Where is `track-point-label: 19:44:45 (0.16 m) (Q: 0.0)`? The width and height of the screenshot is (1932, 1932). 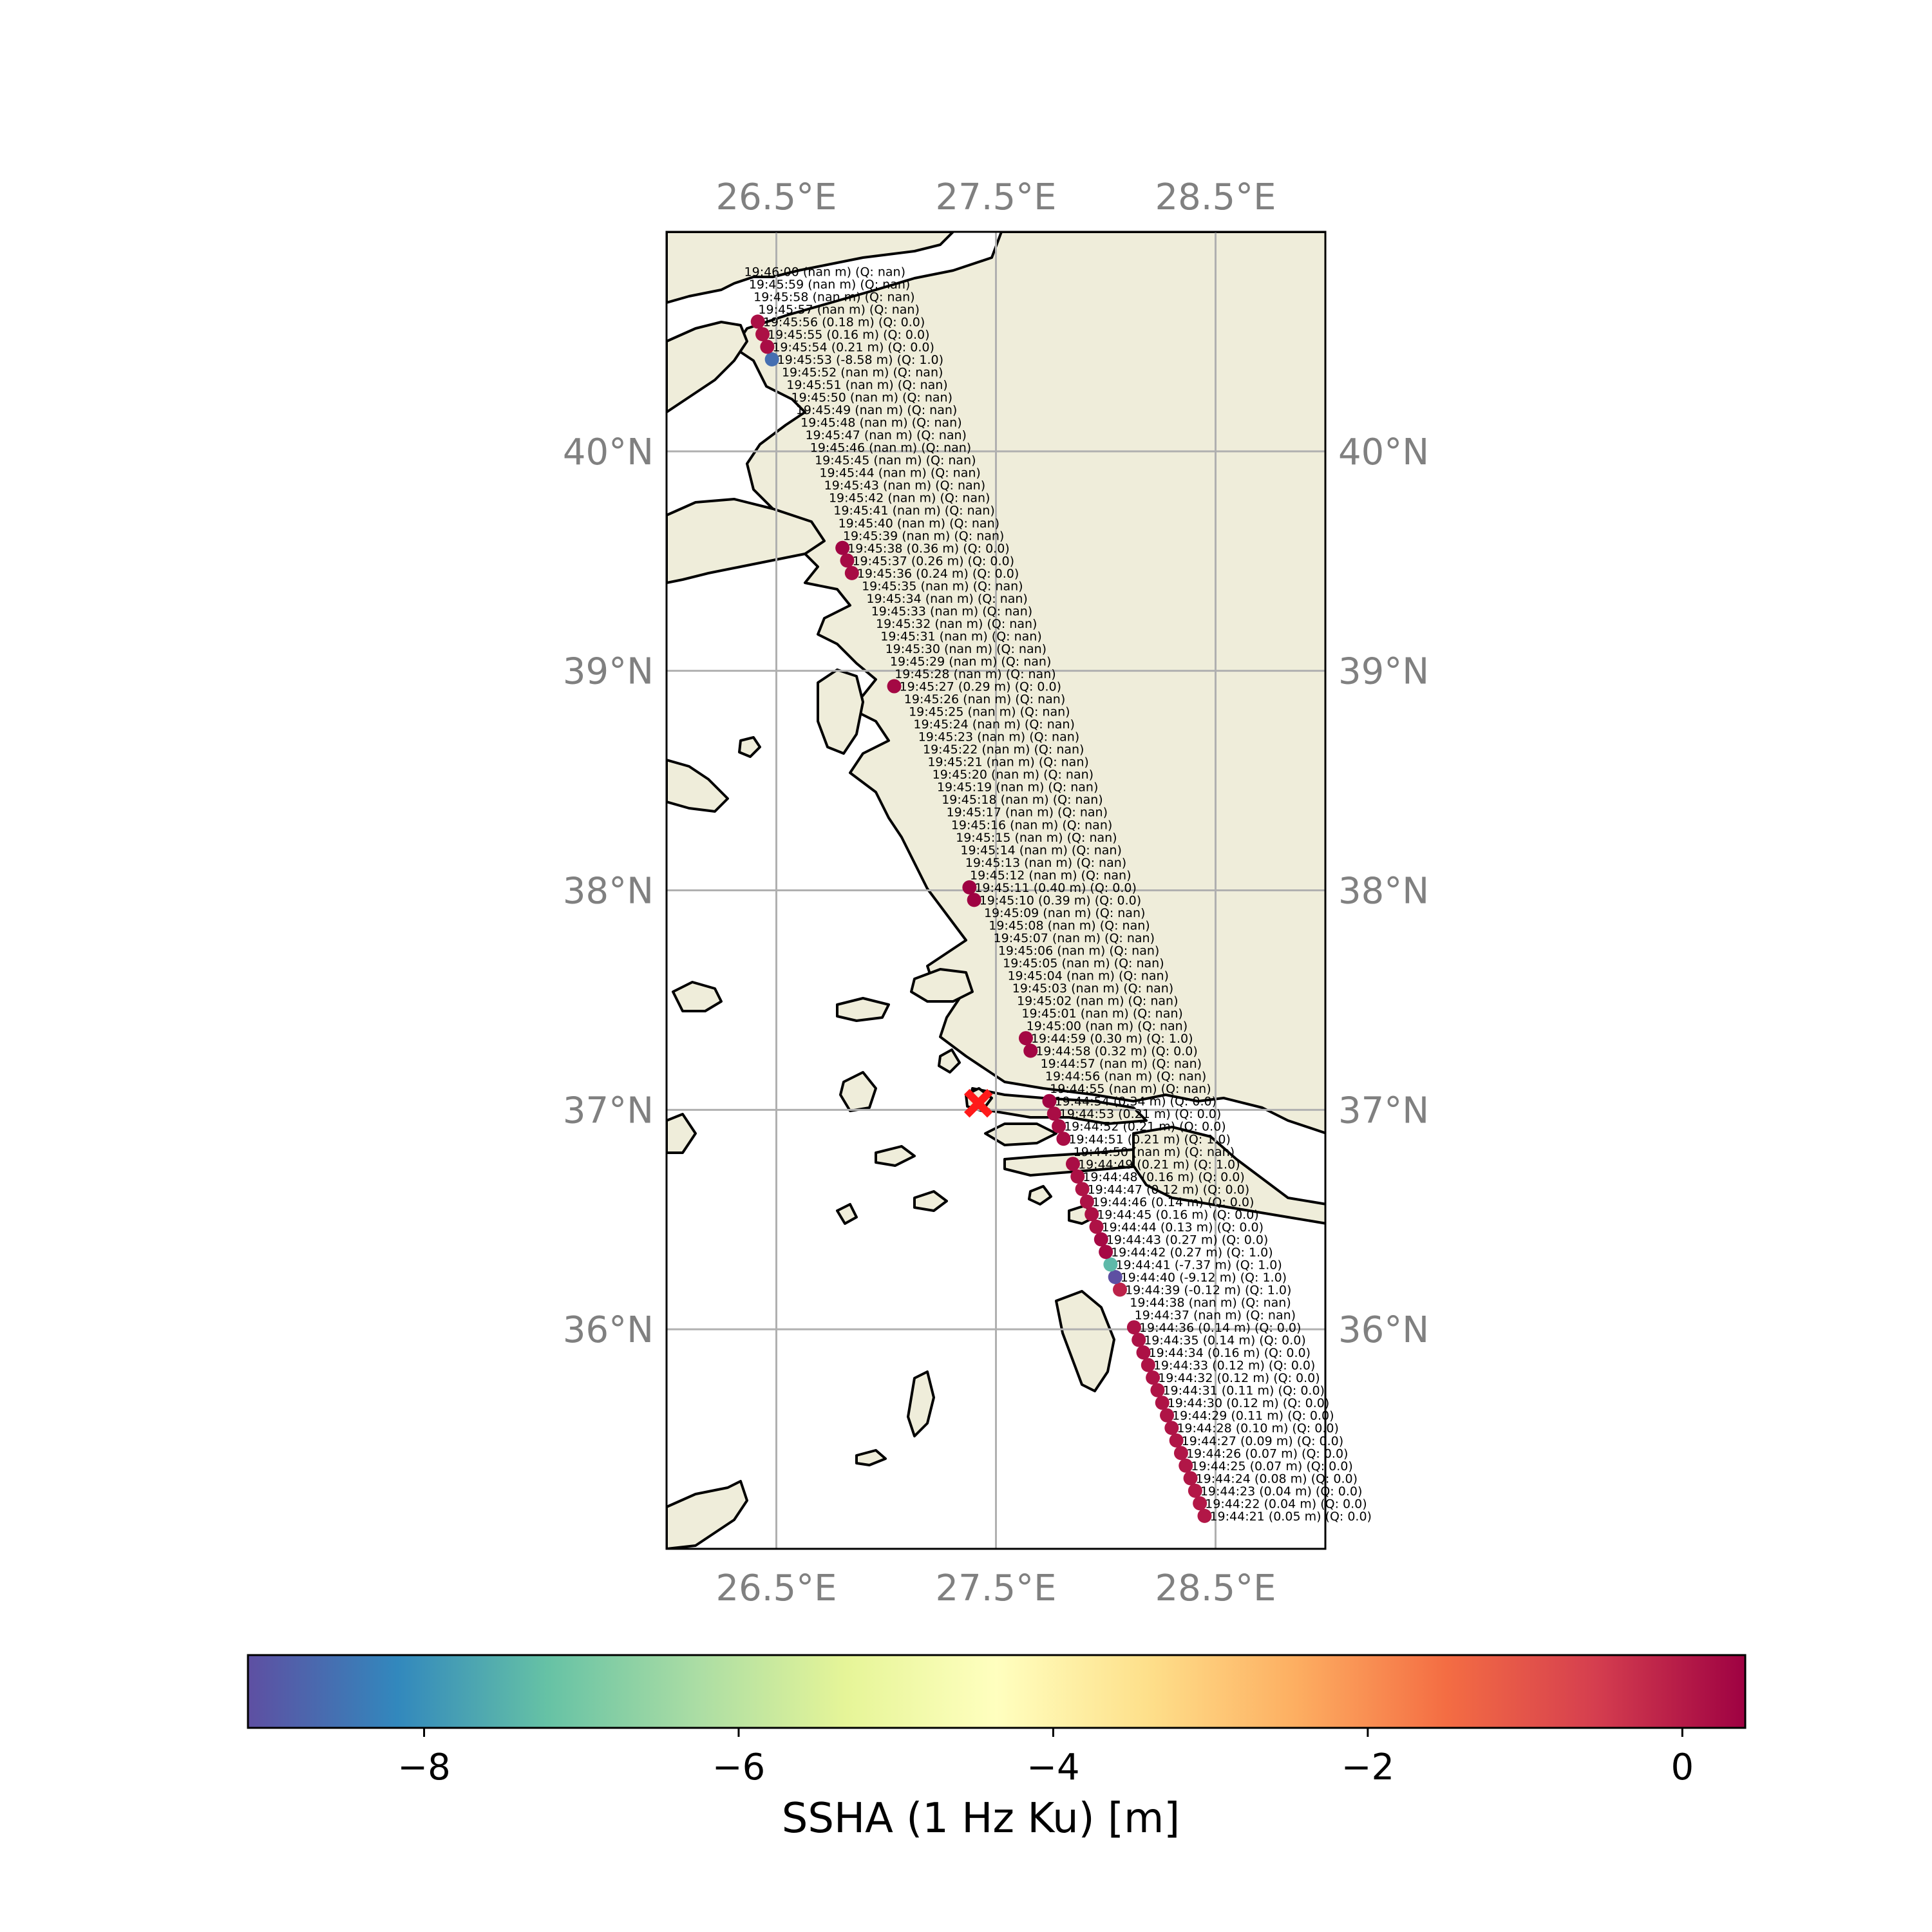 track-point-label: 19:44:45 (0.16 m) (Q: 0.0) is located at coordinates (1178, 1215).